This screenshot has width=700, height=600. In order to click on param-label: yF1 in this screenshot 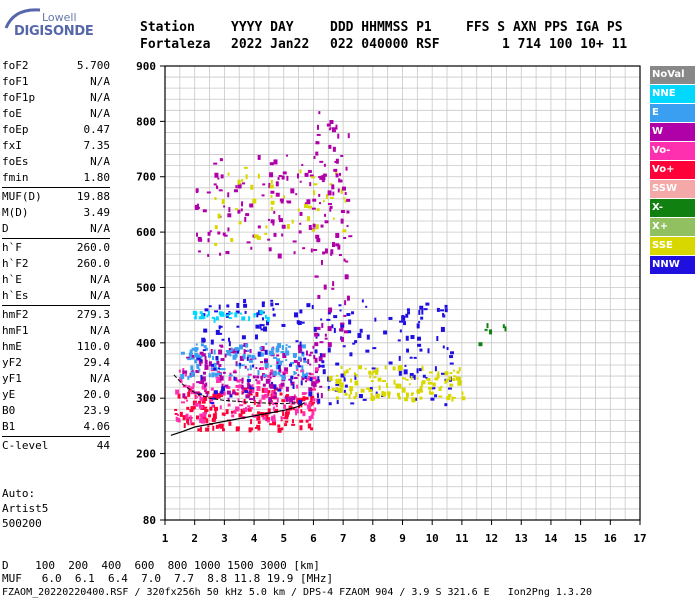, I will do `click(12, 378)`.